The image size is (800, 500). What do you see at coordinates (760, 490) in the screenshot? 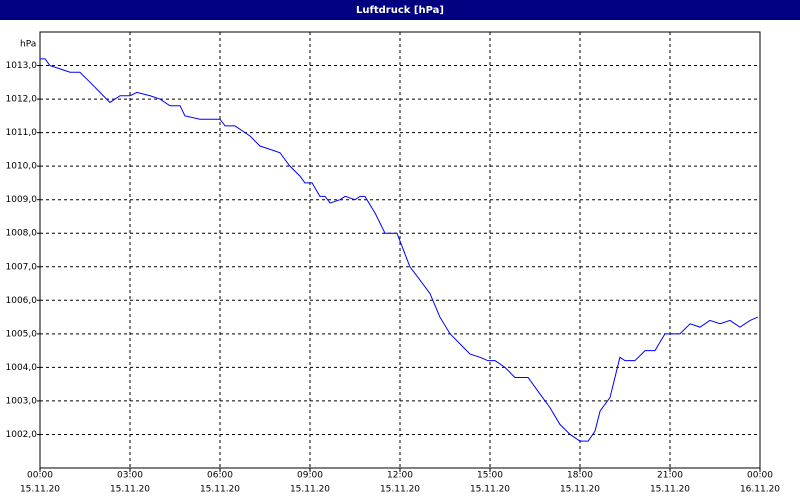
I see `x-tick-date: 16.11.20` at bounding box center [760, 490].